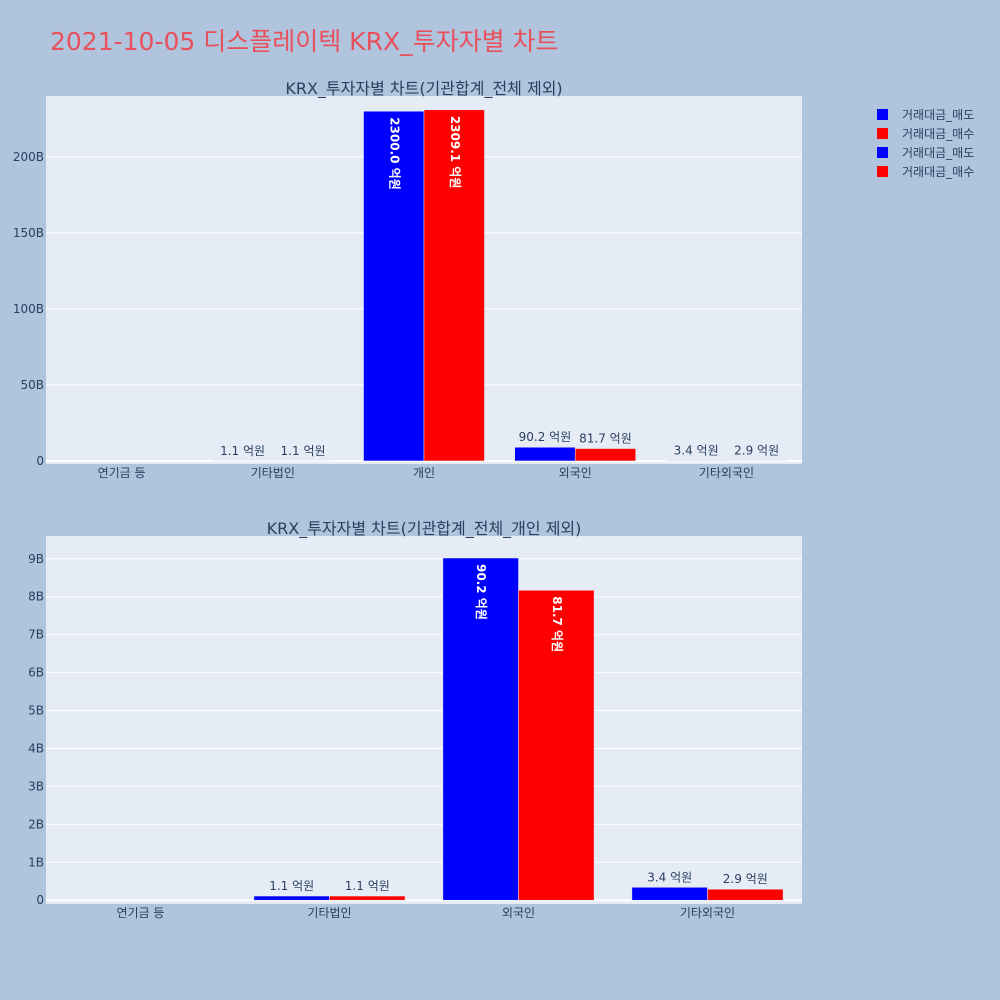 The width and height of the screenshot is (1000, 1000). What do you see at coordinates (36, 862) in the screenshot?
I see `y-tick-label: 1B` at bounding box center [36, 862].